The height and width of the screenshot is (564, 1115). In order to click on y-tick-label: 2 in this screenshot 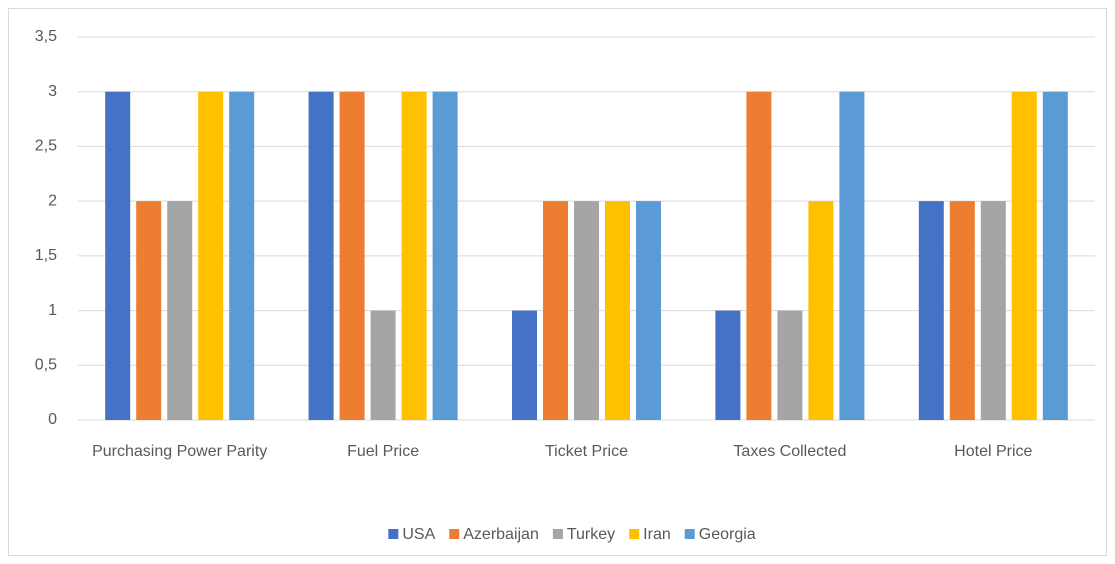, I will do `click(52, 200)`.